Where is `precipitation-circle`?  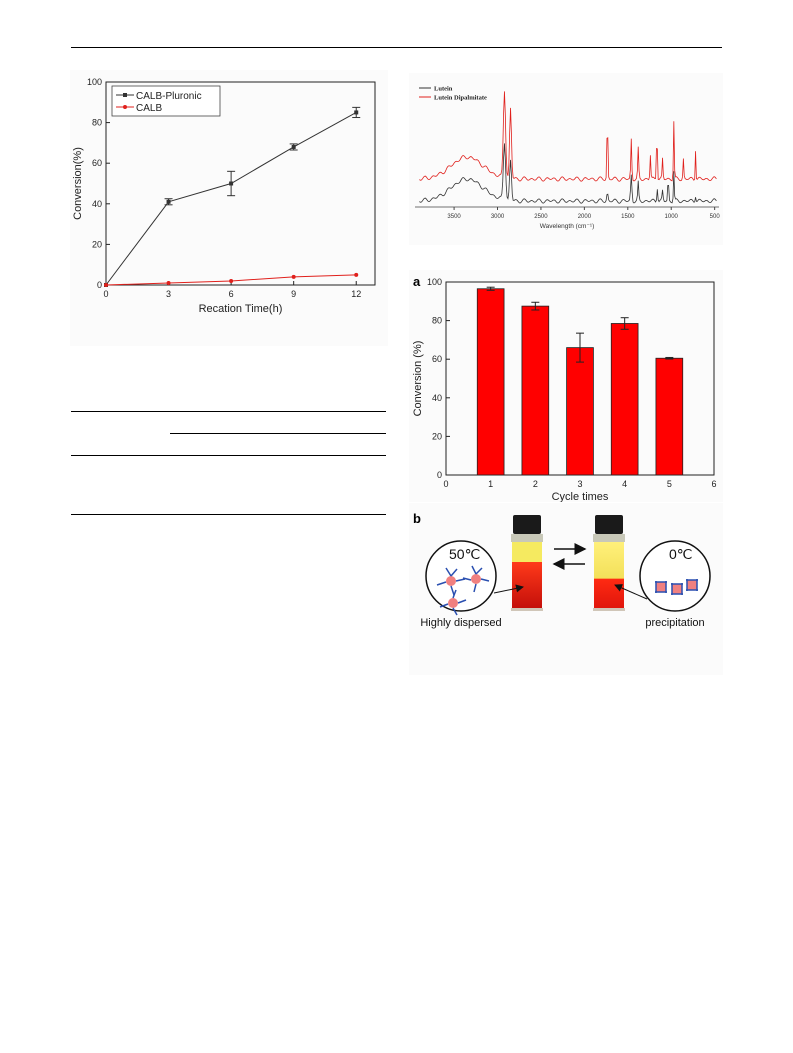 precipitation-circle is located at coordinates (675, 576).